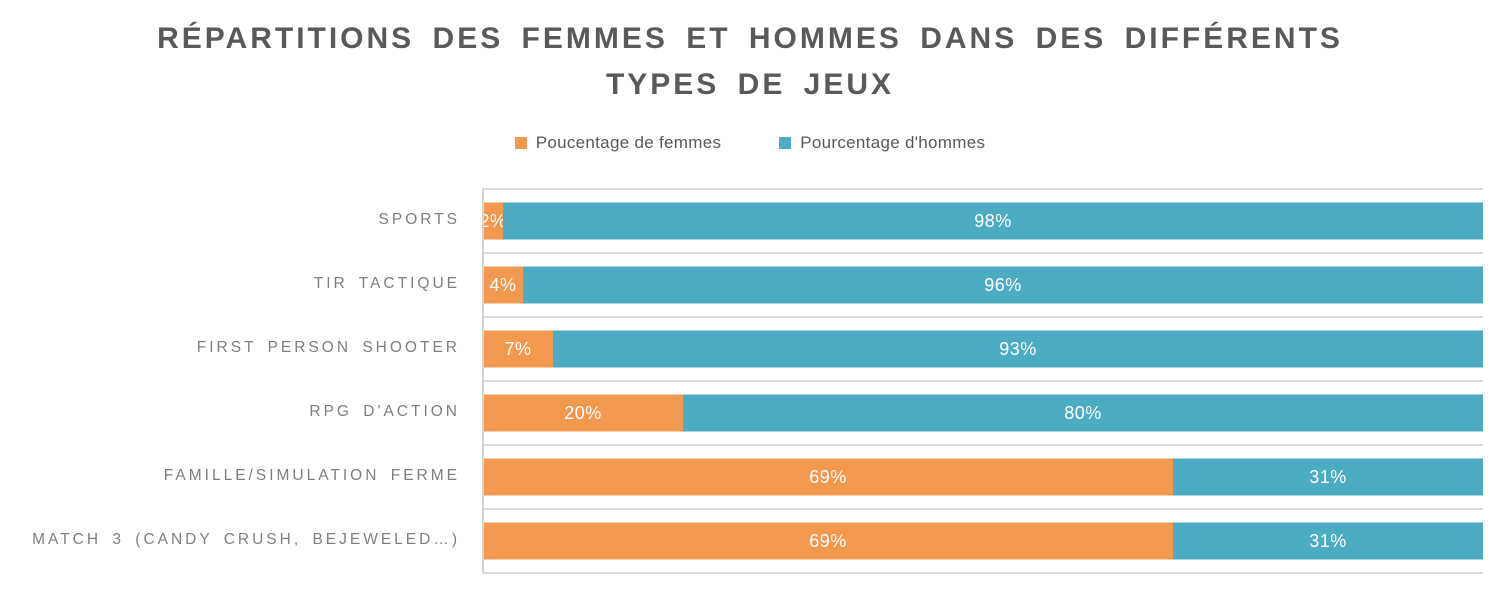  Describe the element at coordinates (311, 475) in the screenshot. I see `category-label: FAMILLE/SIMULATION FERME` at that location.